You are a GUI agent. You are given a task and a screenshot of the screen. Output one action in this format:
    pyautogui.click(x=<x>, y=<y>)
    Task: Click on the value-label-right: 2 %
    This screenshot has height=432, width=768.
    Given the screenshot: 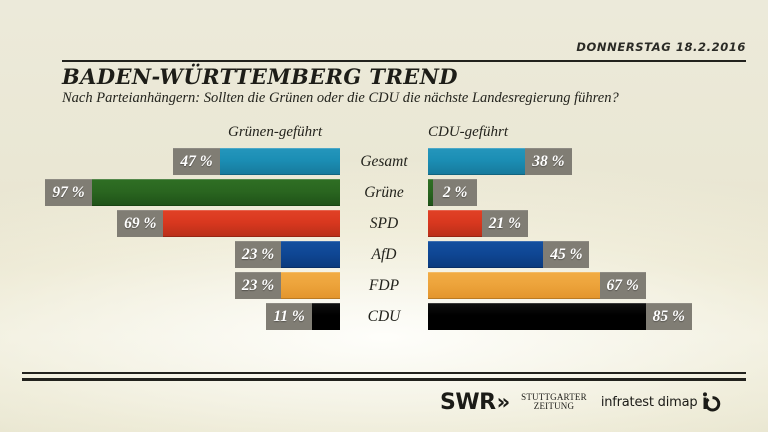 What is the action you would take?
    pyautogui.click(x=455, y=192)
    